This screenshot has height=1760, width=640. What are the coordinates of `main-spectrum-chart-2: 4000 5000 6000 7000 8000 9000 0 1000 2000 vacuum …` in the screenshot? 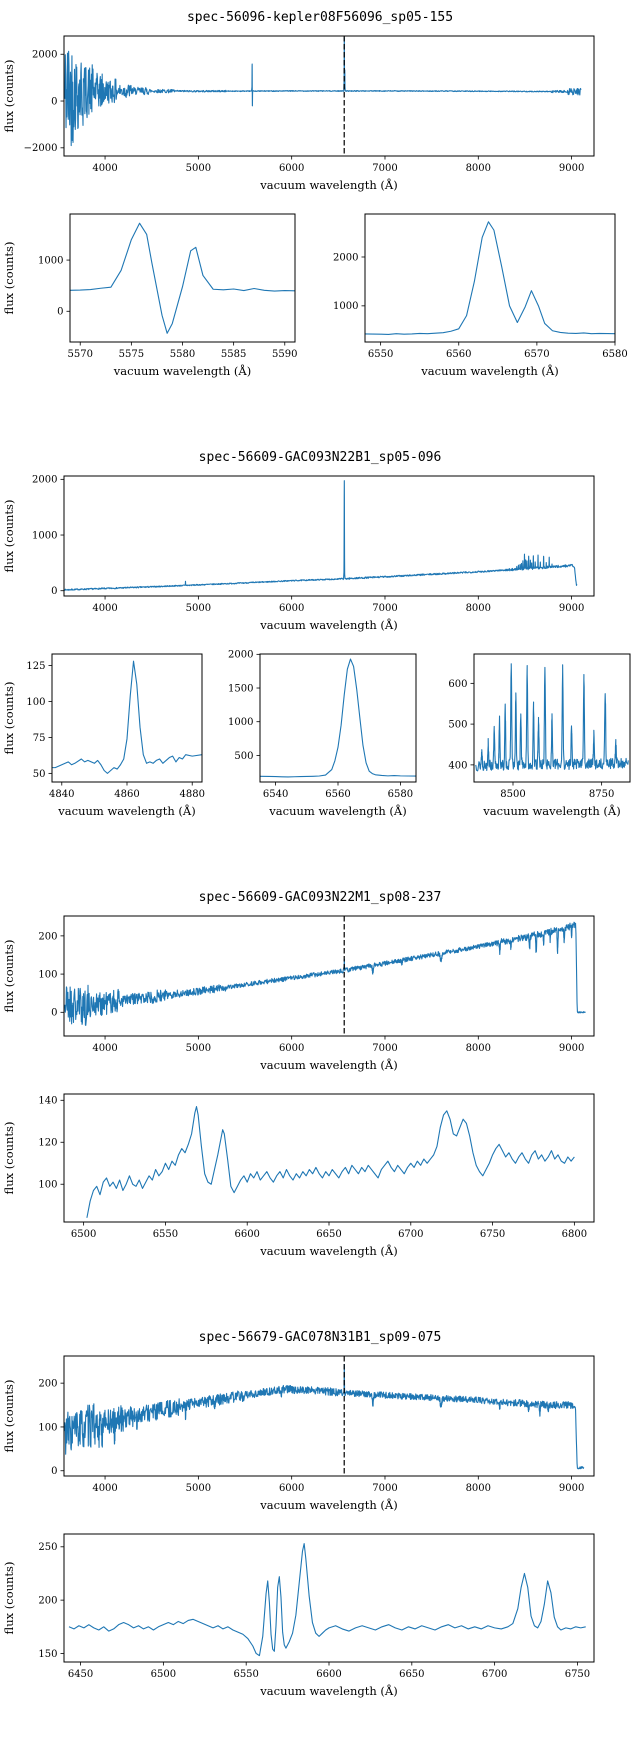 It's located at (320, 558).